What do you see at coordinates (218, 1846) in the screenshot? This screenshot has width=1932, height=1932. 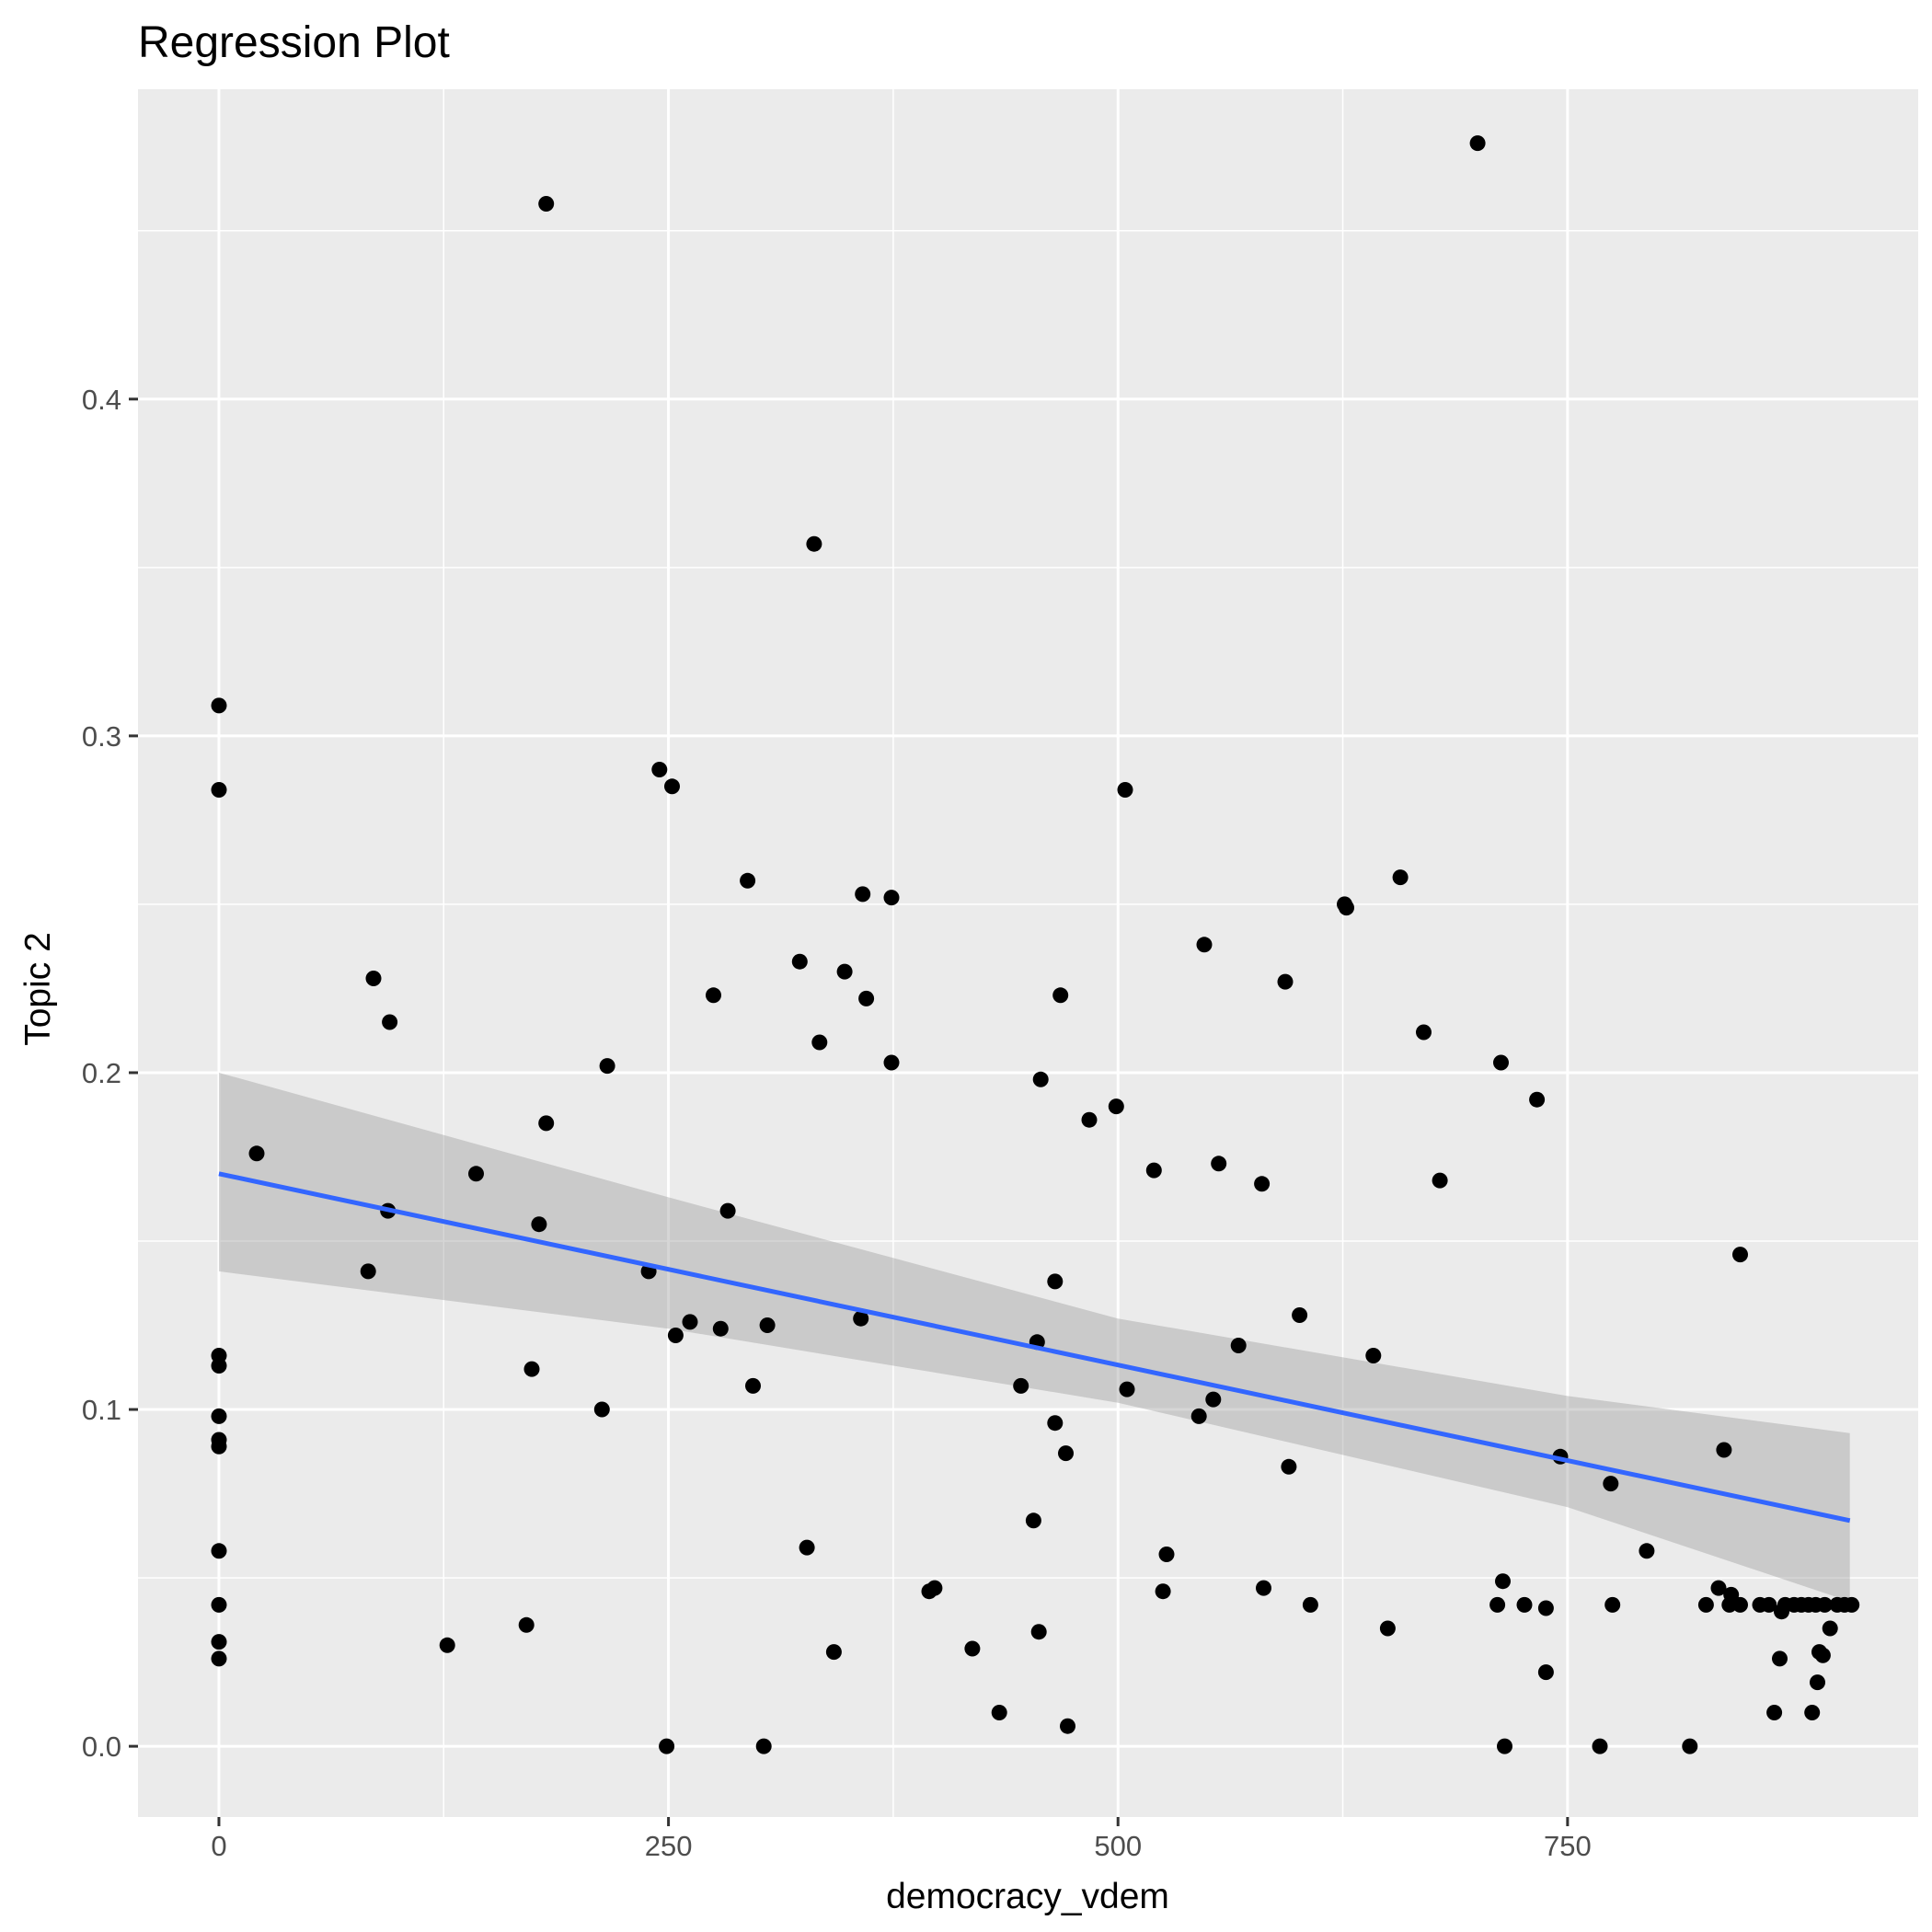 I see `x-tick-label: 0` at bounding box center [218, 1846].